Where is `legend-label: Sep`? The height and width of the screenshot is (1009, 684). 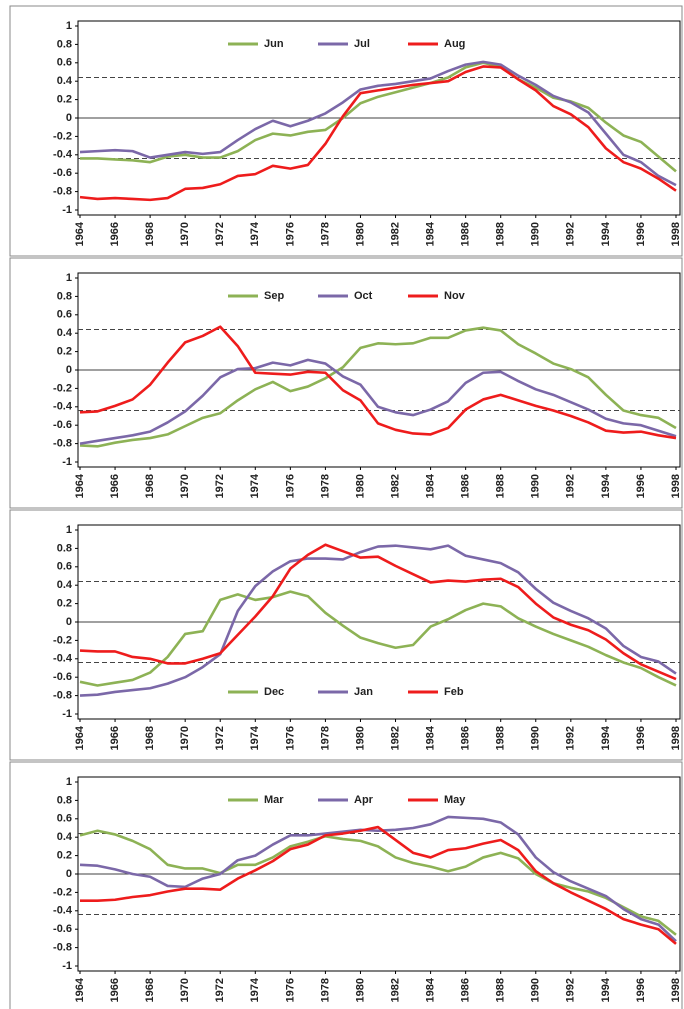 legend-label: Sep is located at coordinates (274, 296).